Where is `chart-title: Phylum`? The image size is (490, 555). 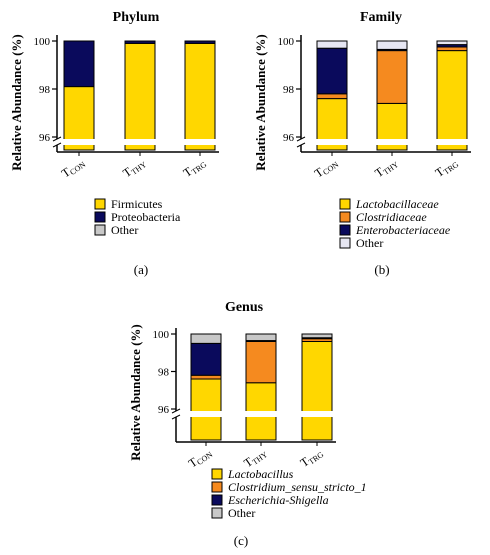 chart-title: Phylum is located at coordinates (136, 17).